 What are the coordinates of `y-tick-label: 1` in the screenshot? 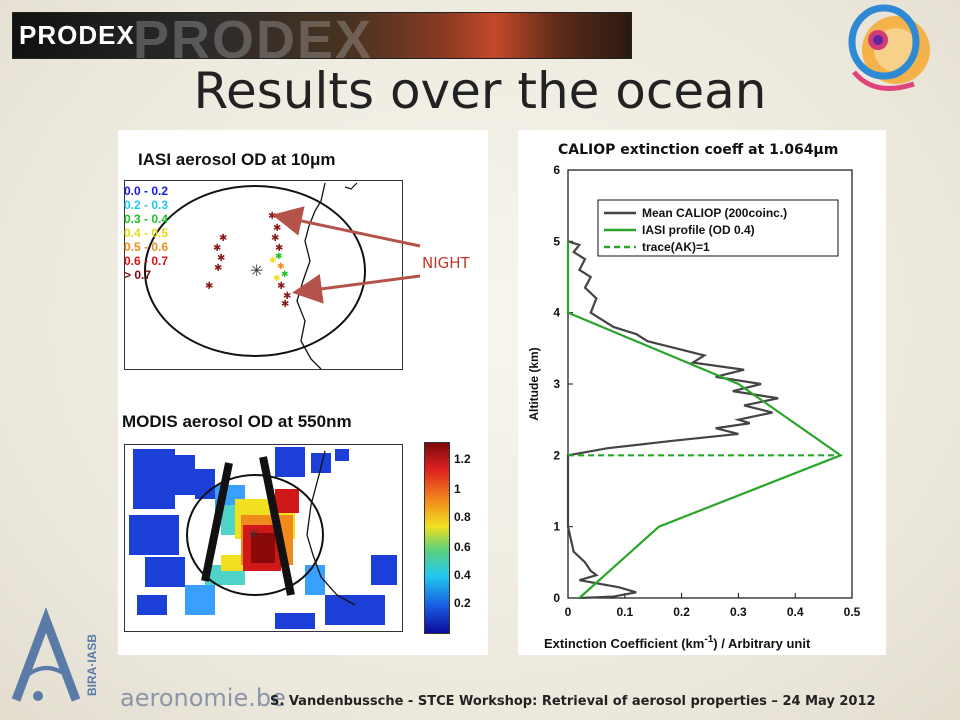 It's located at (556, 527).